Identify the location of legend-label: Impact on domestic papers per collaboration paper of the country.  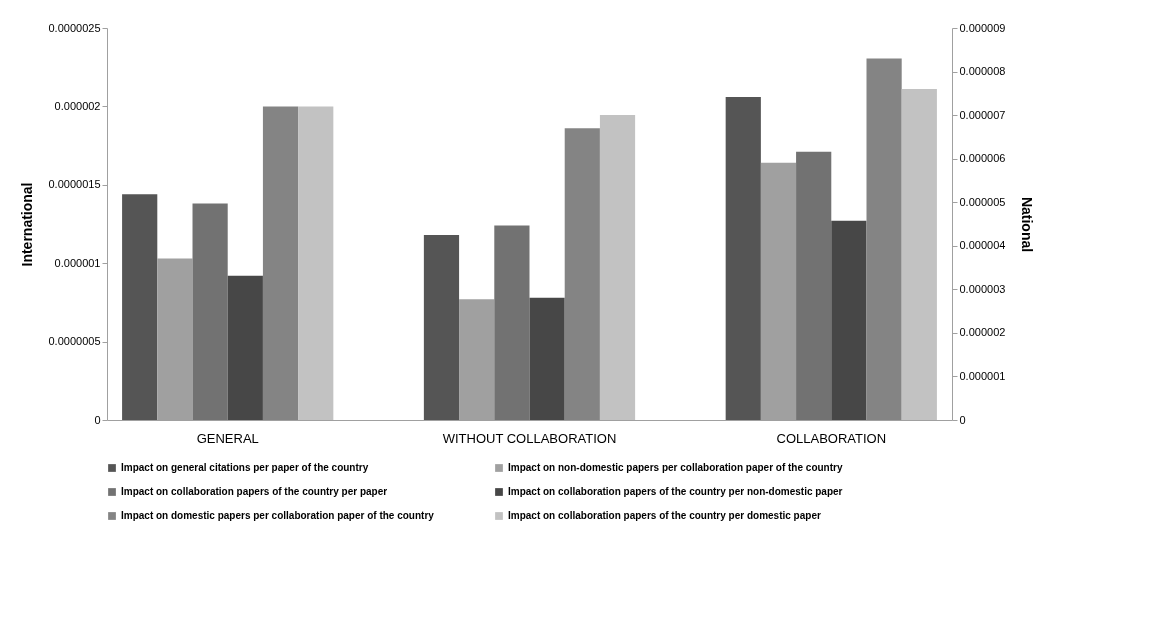
(278, 515).